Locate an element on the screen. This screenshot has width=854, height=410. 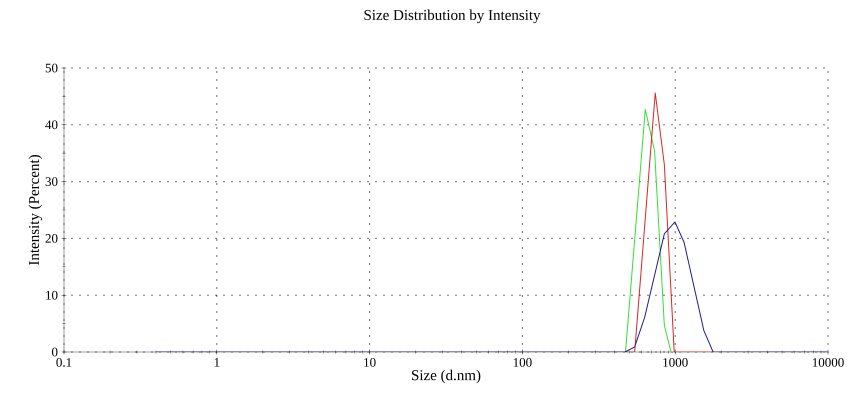
chart-title: Size Distribution by Intensity is located at coordinates (452, 17).